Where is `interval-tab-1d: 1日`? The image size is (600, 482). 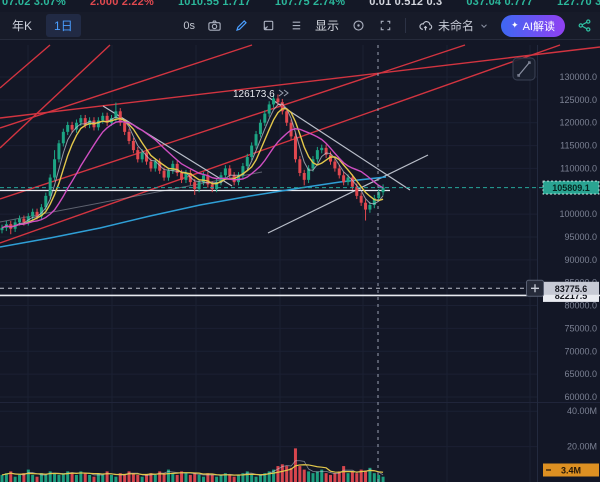 interval-tab-1d: 1日 is located at coordinates (63, 25).